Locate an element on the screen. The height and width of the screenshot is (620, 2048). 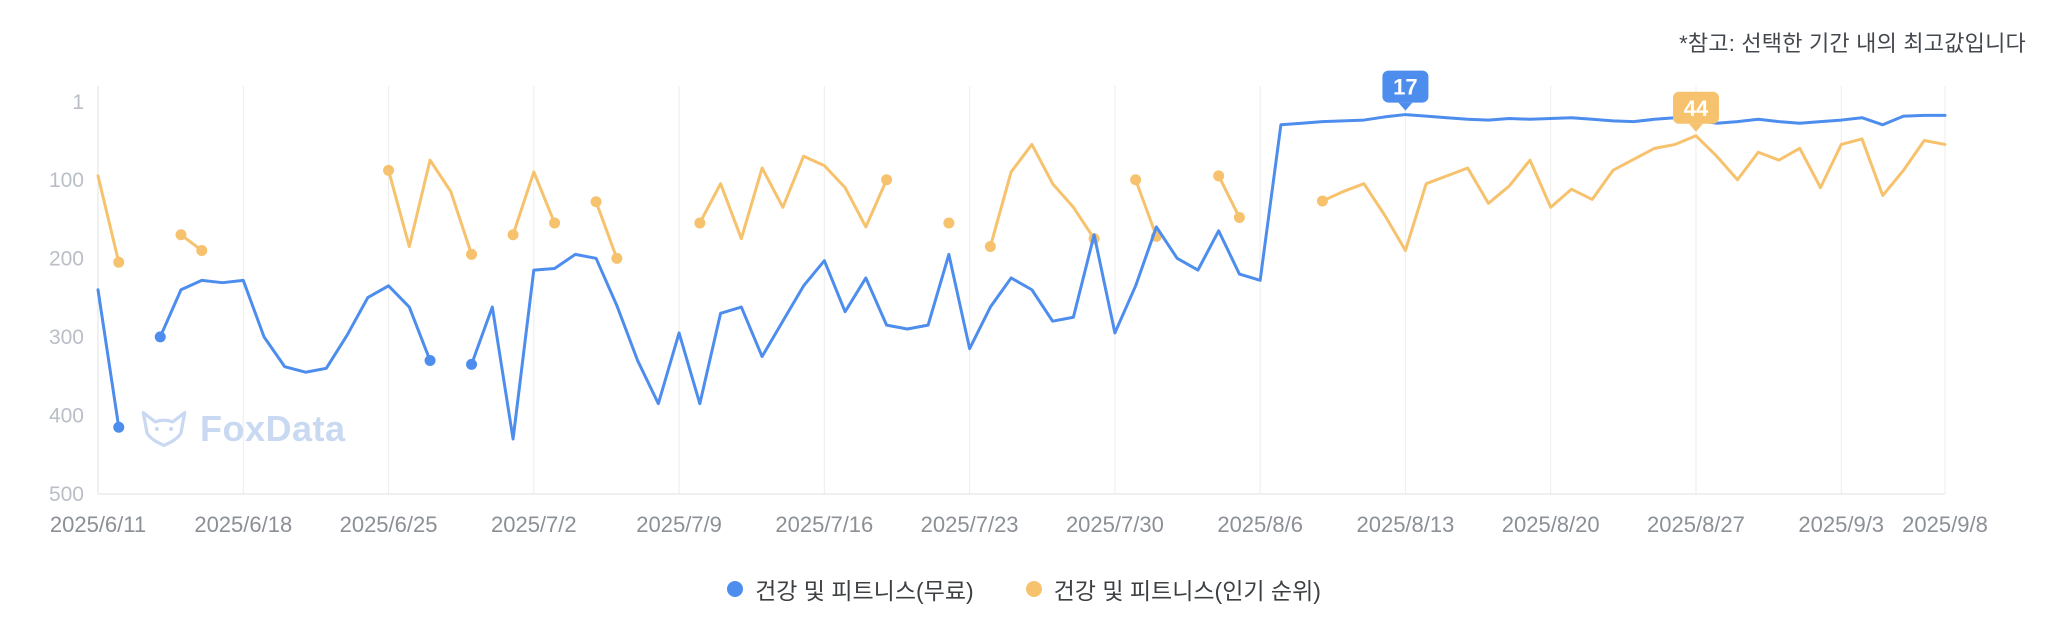
x-axis-tick-label: 2025/7/23 is located at coordinates (970, 524).